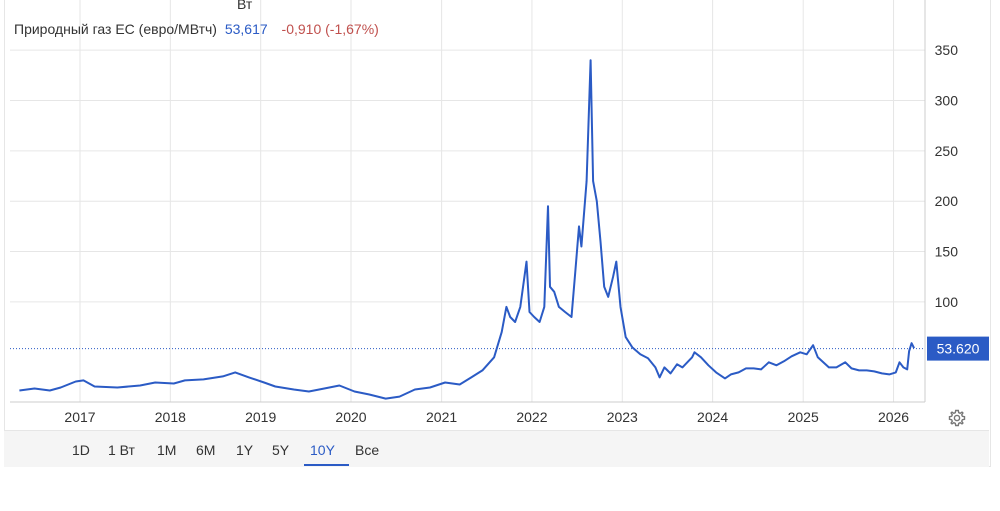 The width and height of the screenshot is (1000, 511). What do you see at coordinates (893, 417) in the screenshot?
I see `x-tick-label: 2026` at bounding box center [893, 417].